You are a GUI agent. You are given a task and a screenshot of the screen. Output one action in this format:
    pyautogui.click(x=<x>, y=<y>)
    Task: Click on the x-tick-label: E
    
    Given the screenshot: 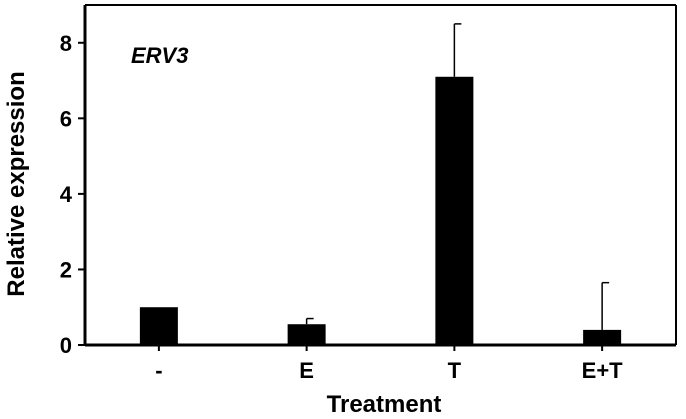 What is the action you would take?
    pyautogui.click(x=306, y=370)
    